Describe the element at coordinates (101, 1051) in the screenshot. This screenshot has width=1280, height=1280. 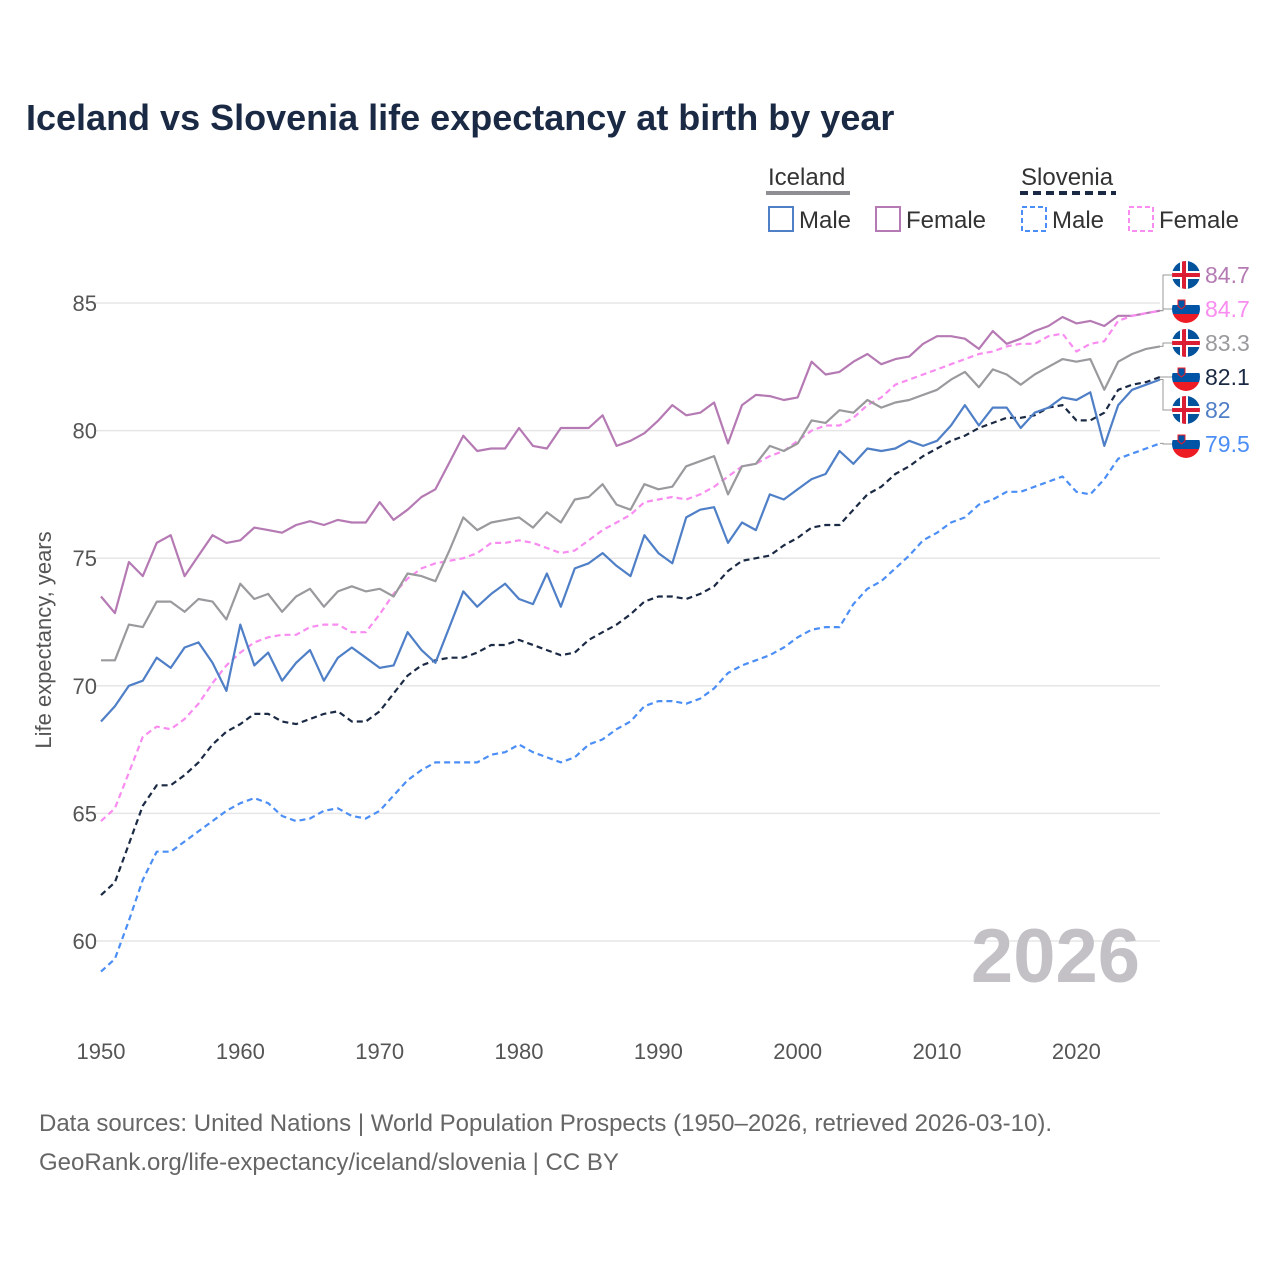
I see `x-tick-label: 1950` at that location.